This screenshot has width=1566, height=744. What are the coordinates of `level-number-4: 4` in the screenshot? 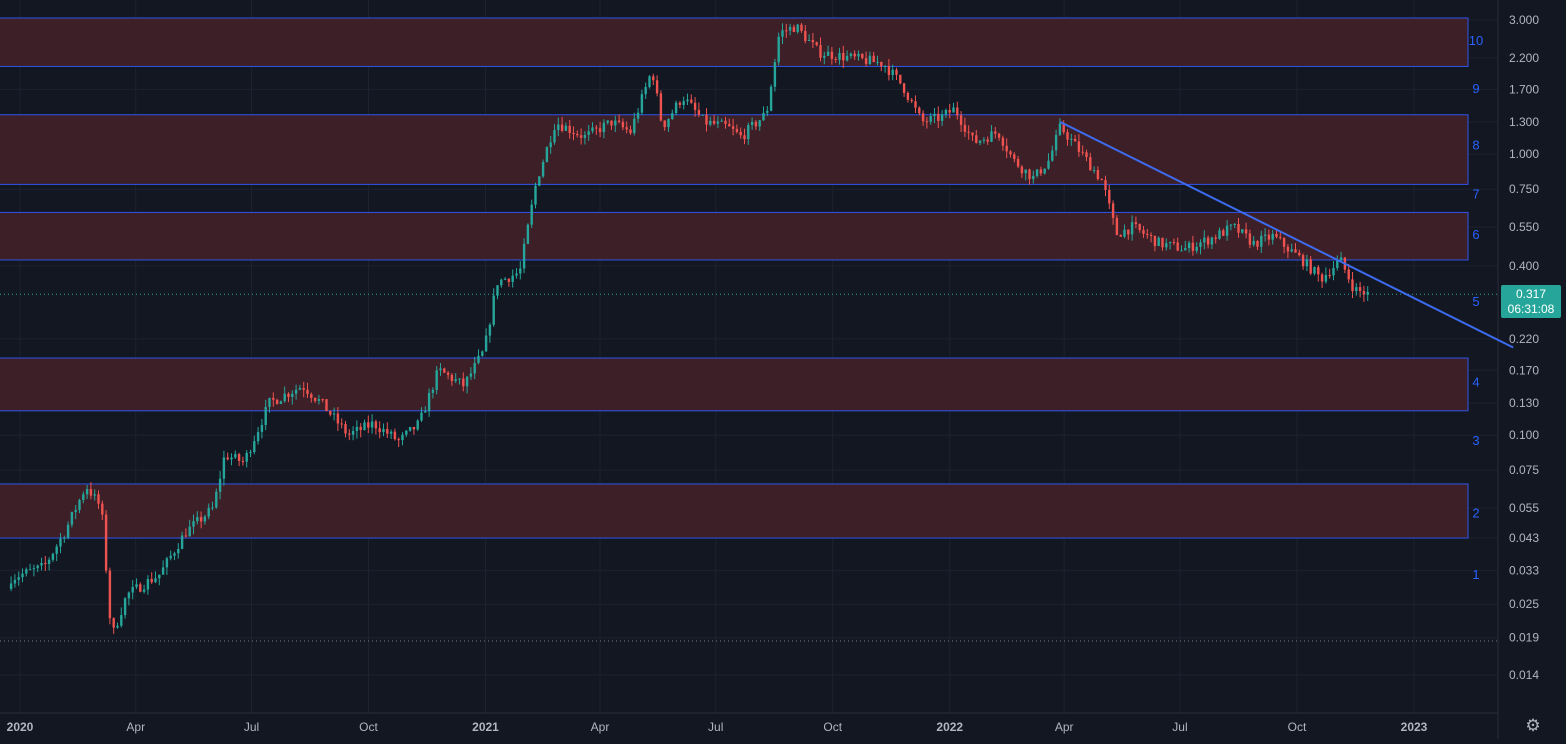 It's located at (1475, 382).